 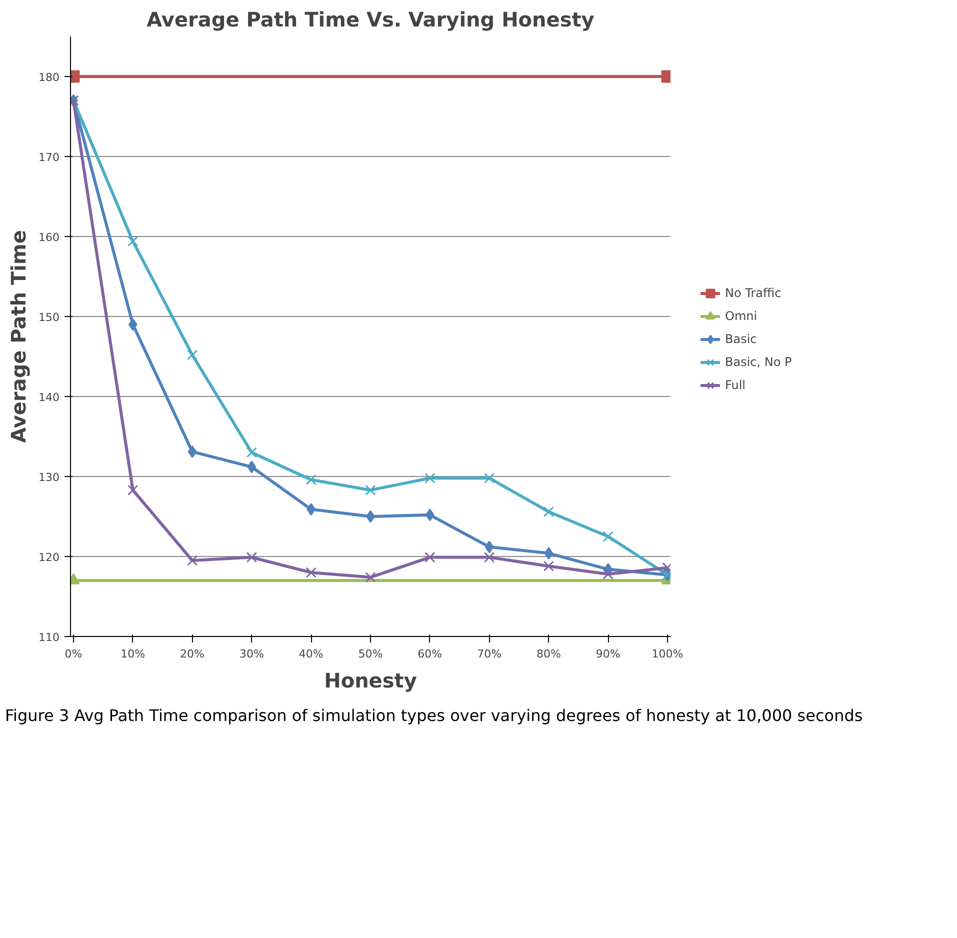 What do you see at coordinates (608, 654) in the screenshot?
I see `x-tick-label: 90%` at bounding box center [608, 654].